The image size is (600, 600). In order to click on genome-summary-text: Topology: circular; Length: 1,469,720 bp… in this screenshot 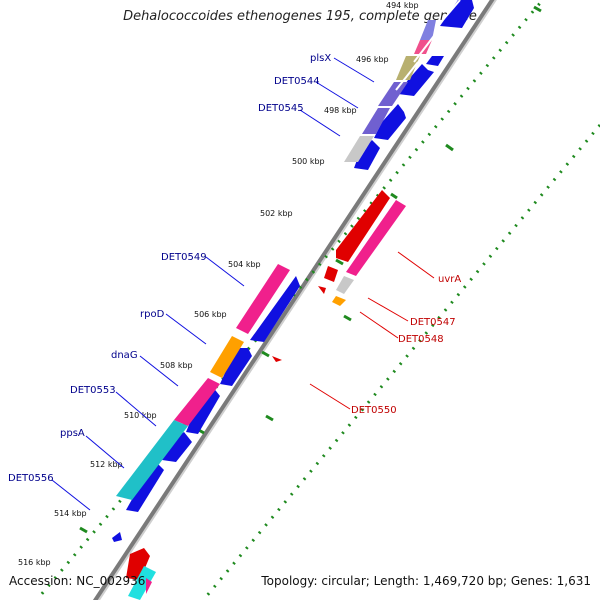, I will do `click(426, 581)`.